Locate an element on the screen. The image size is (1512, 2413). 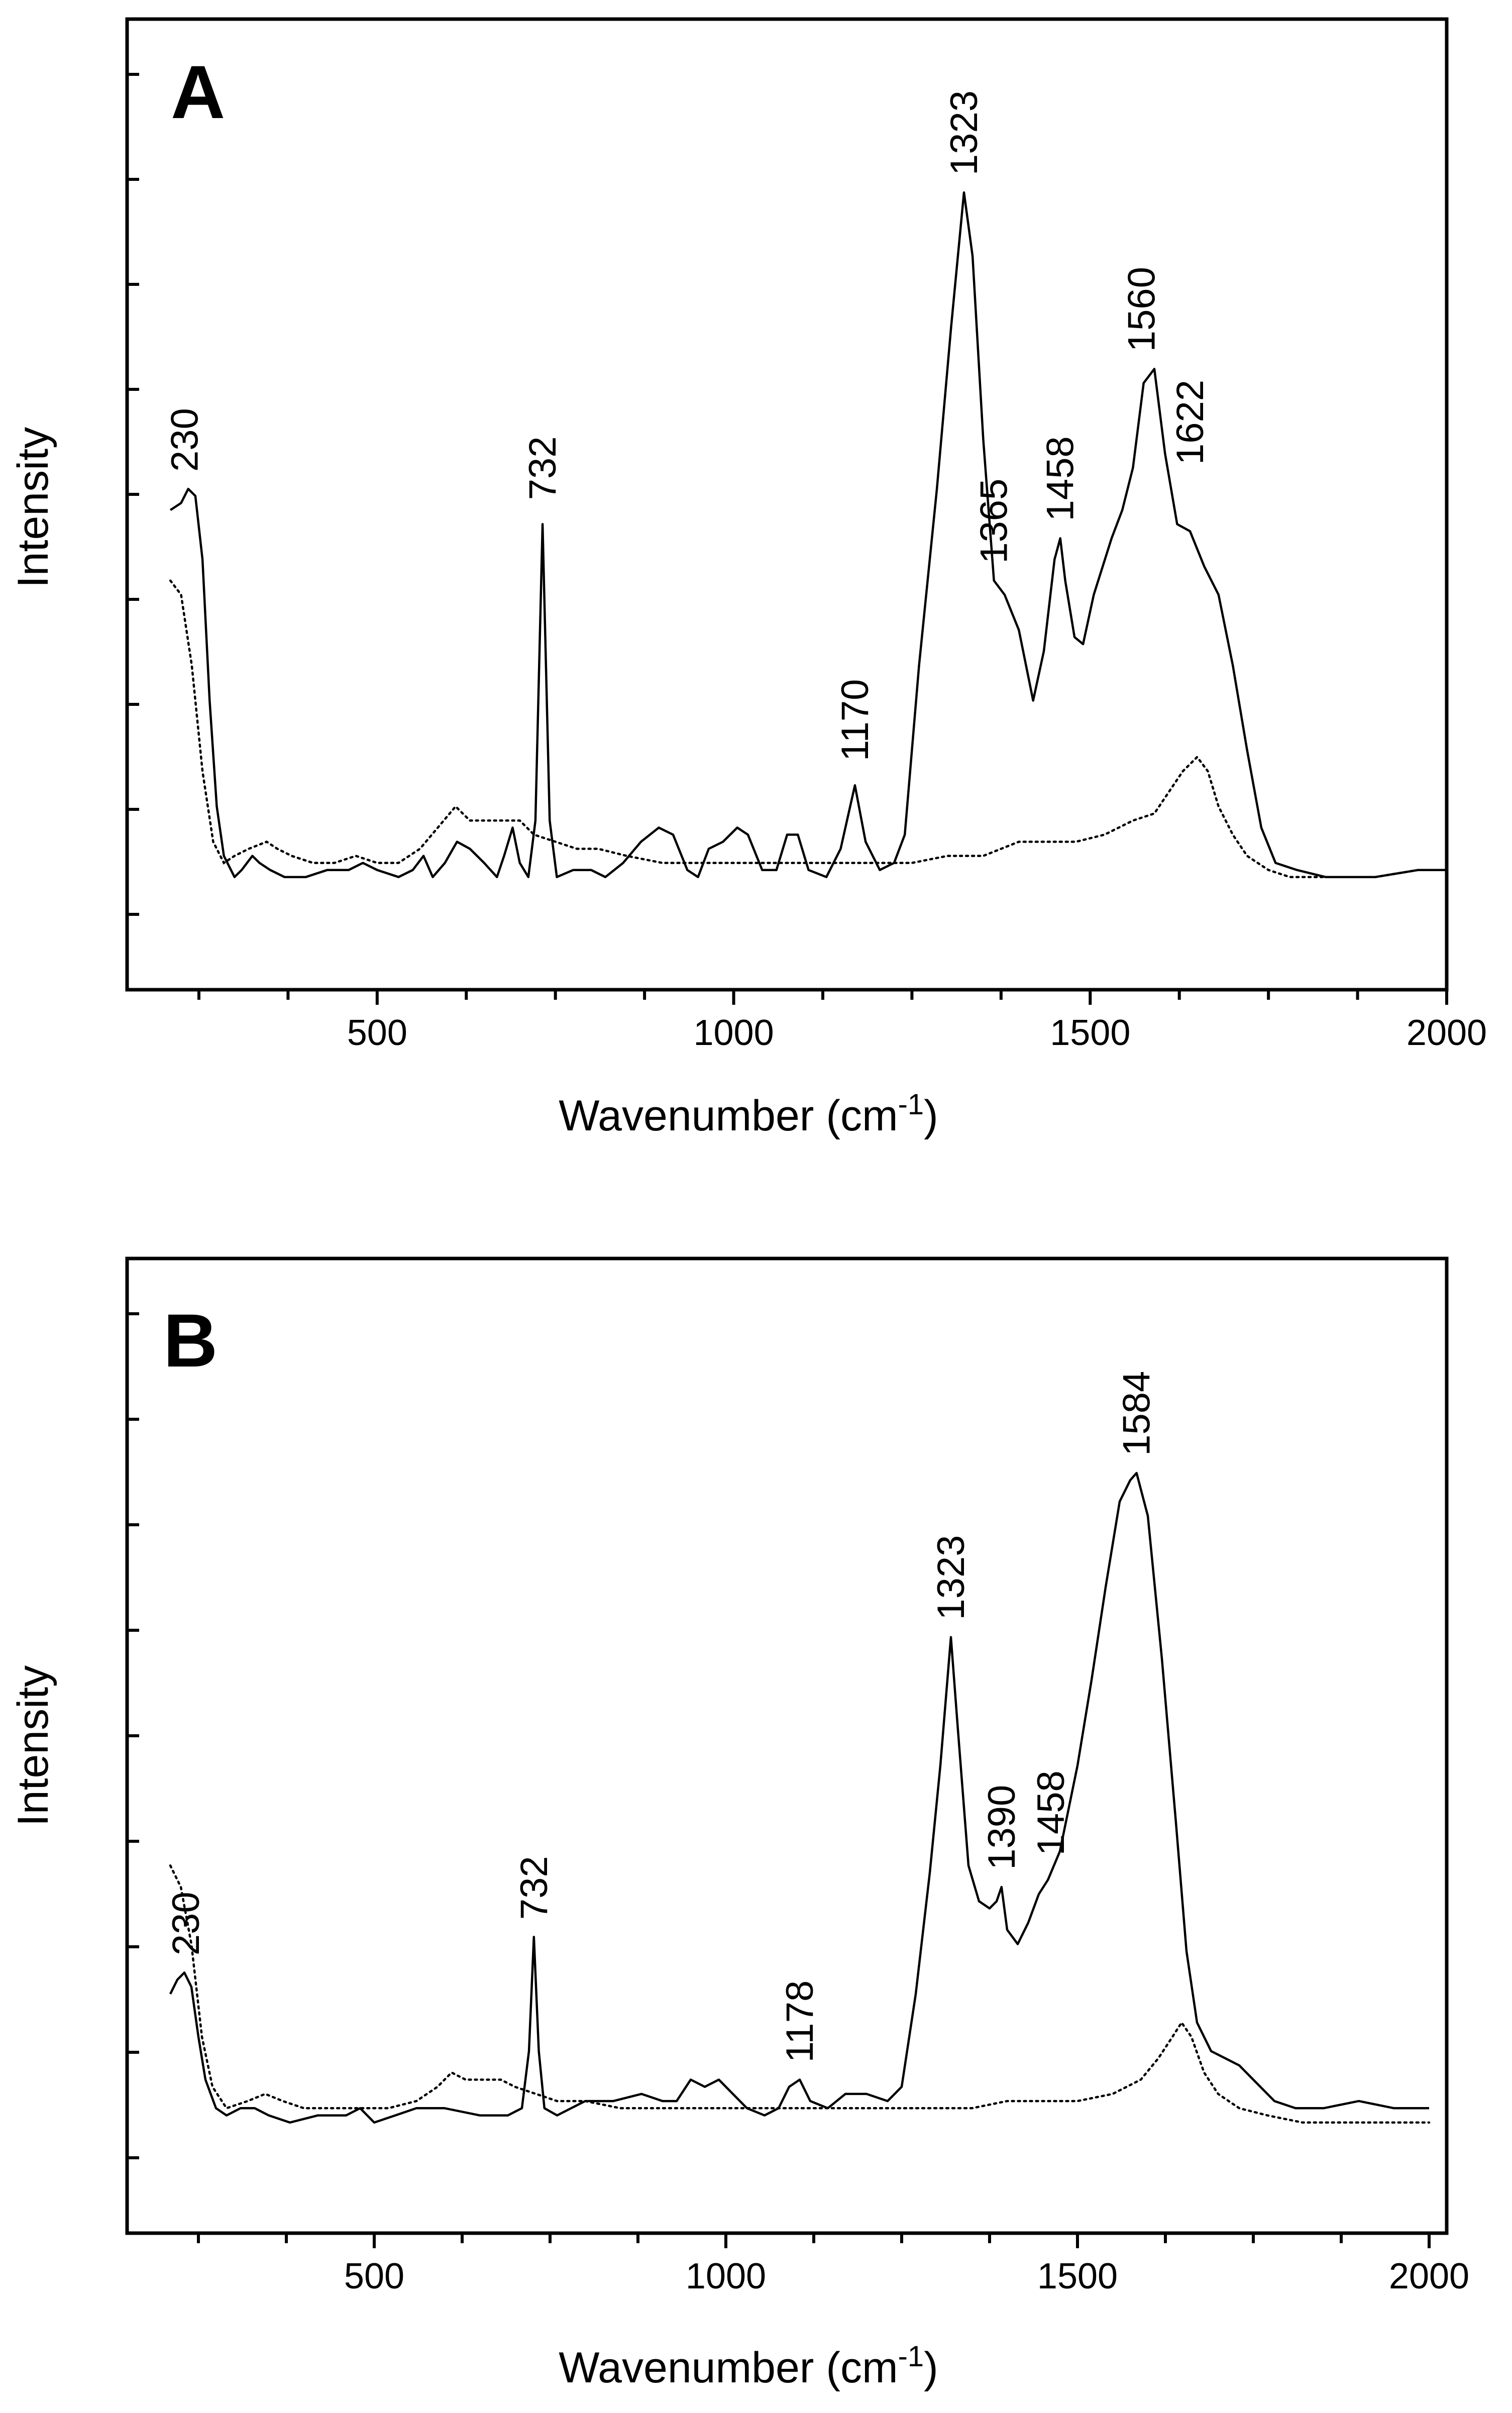
peak-label: 1622 is located at coordinates (1190, 423).